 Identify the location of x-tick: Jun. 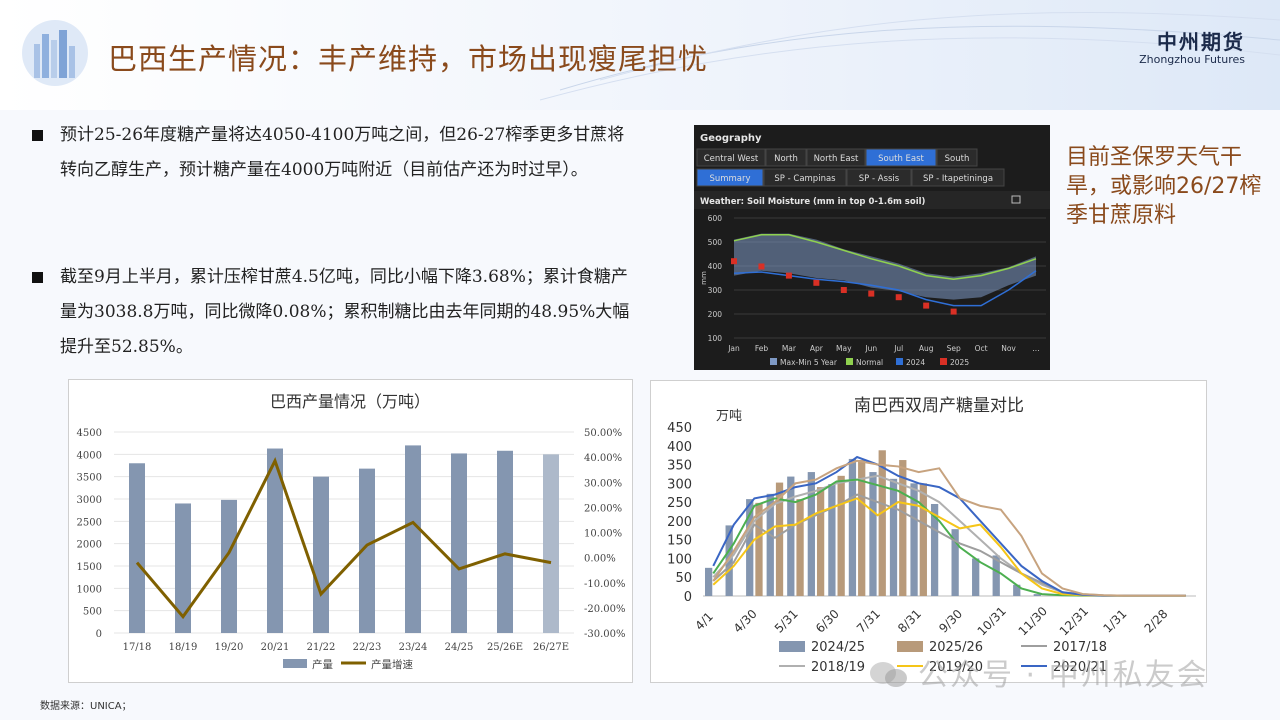
(870, 348).